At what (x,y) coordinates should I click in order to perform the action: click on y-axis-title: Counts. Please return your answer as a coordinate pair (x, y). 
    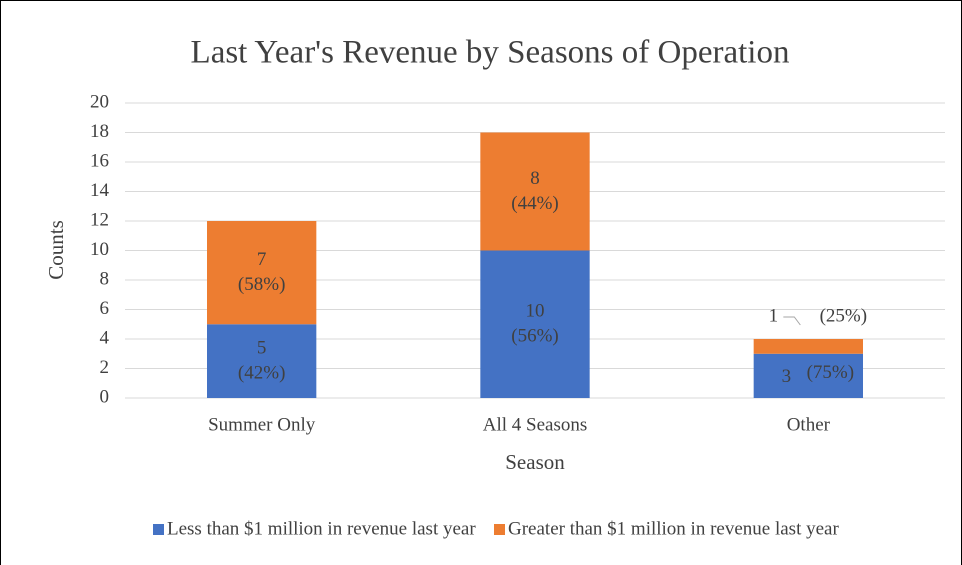
    Looking at the image, I should click on (56, 250).